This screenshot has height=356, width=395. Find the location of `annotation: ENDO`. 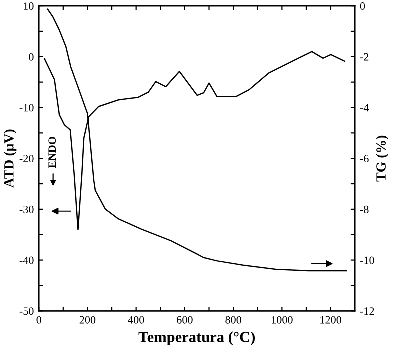

annotation: ENDO is located at coordinates (52, 152).